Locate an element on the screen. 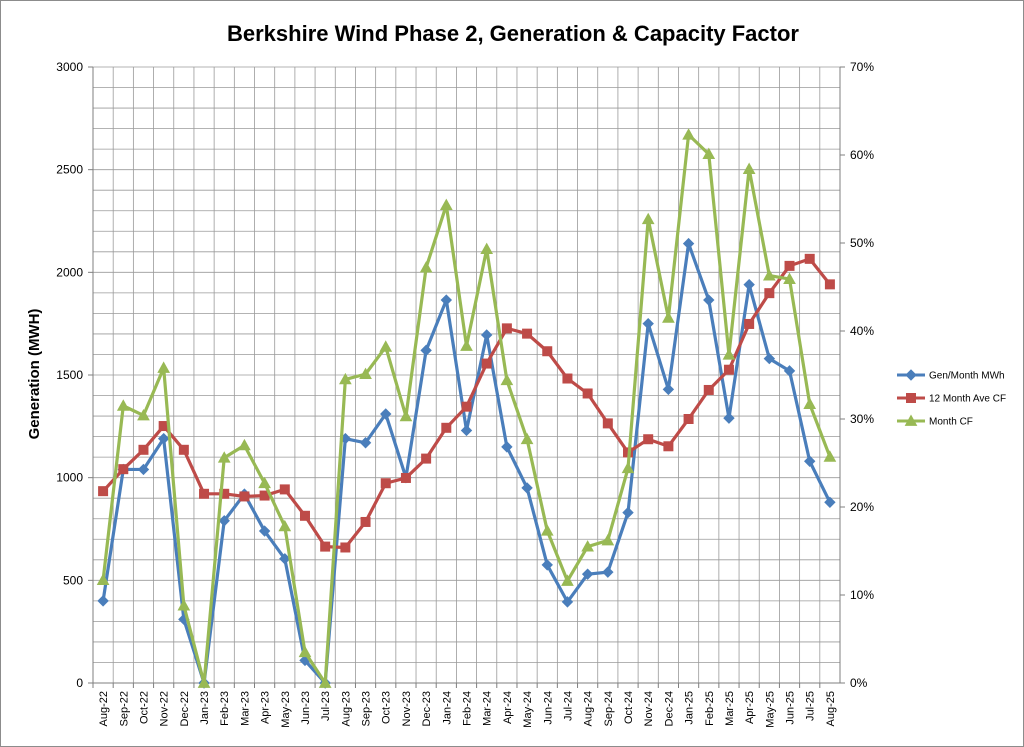  x-tick-label: Sep-22 is located at coordinates (124, 708).